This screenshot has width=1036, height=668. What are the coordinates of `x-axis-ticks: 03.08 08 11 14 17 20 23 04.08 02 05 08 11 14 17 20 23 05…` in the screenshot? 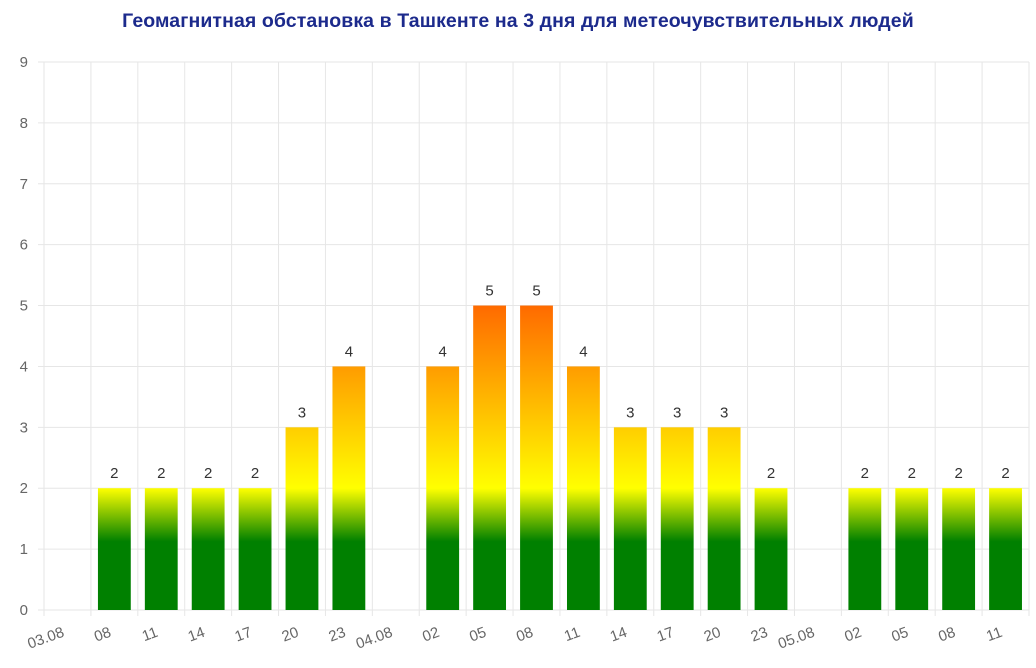 It's located at (514, 638).